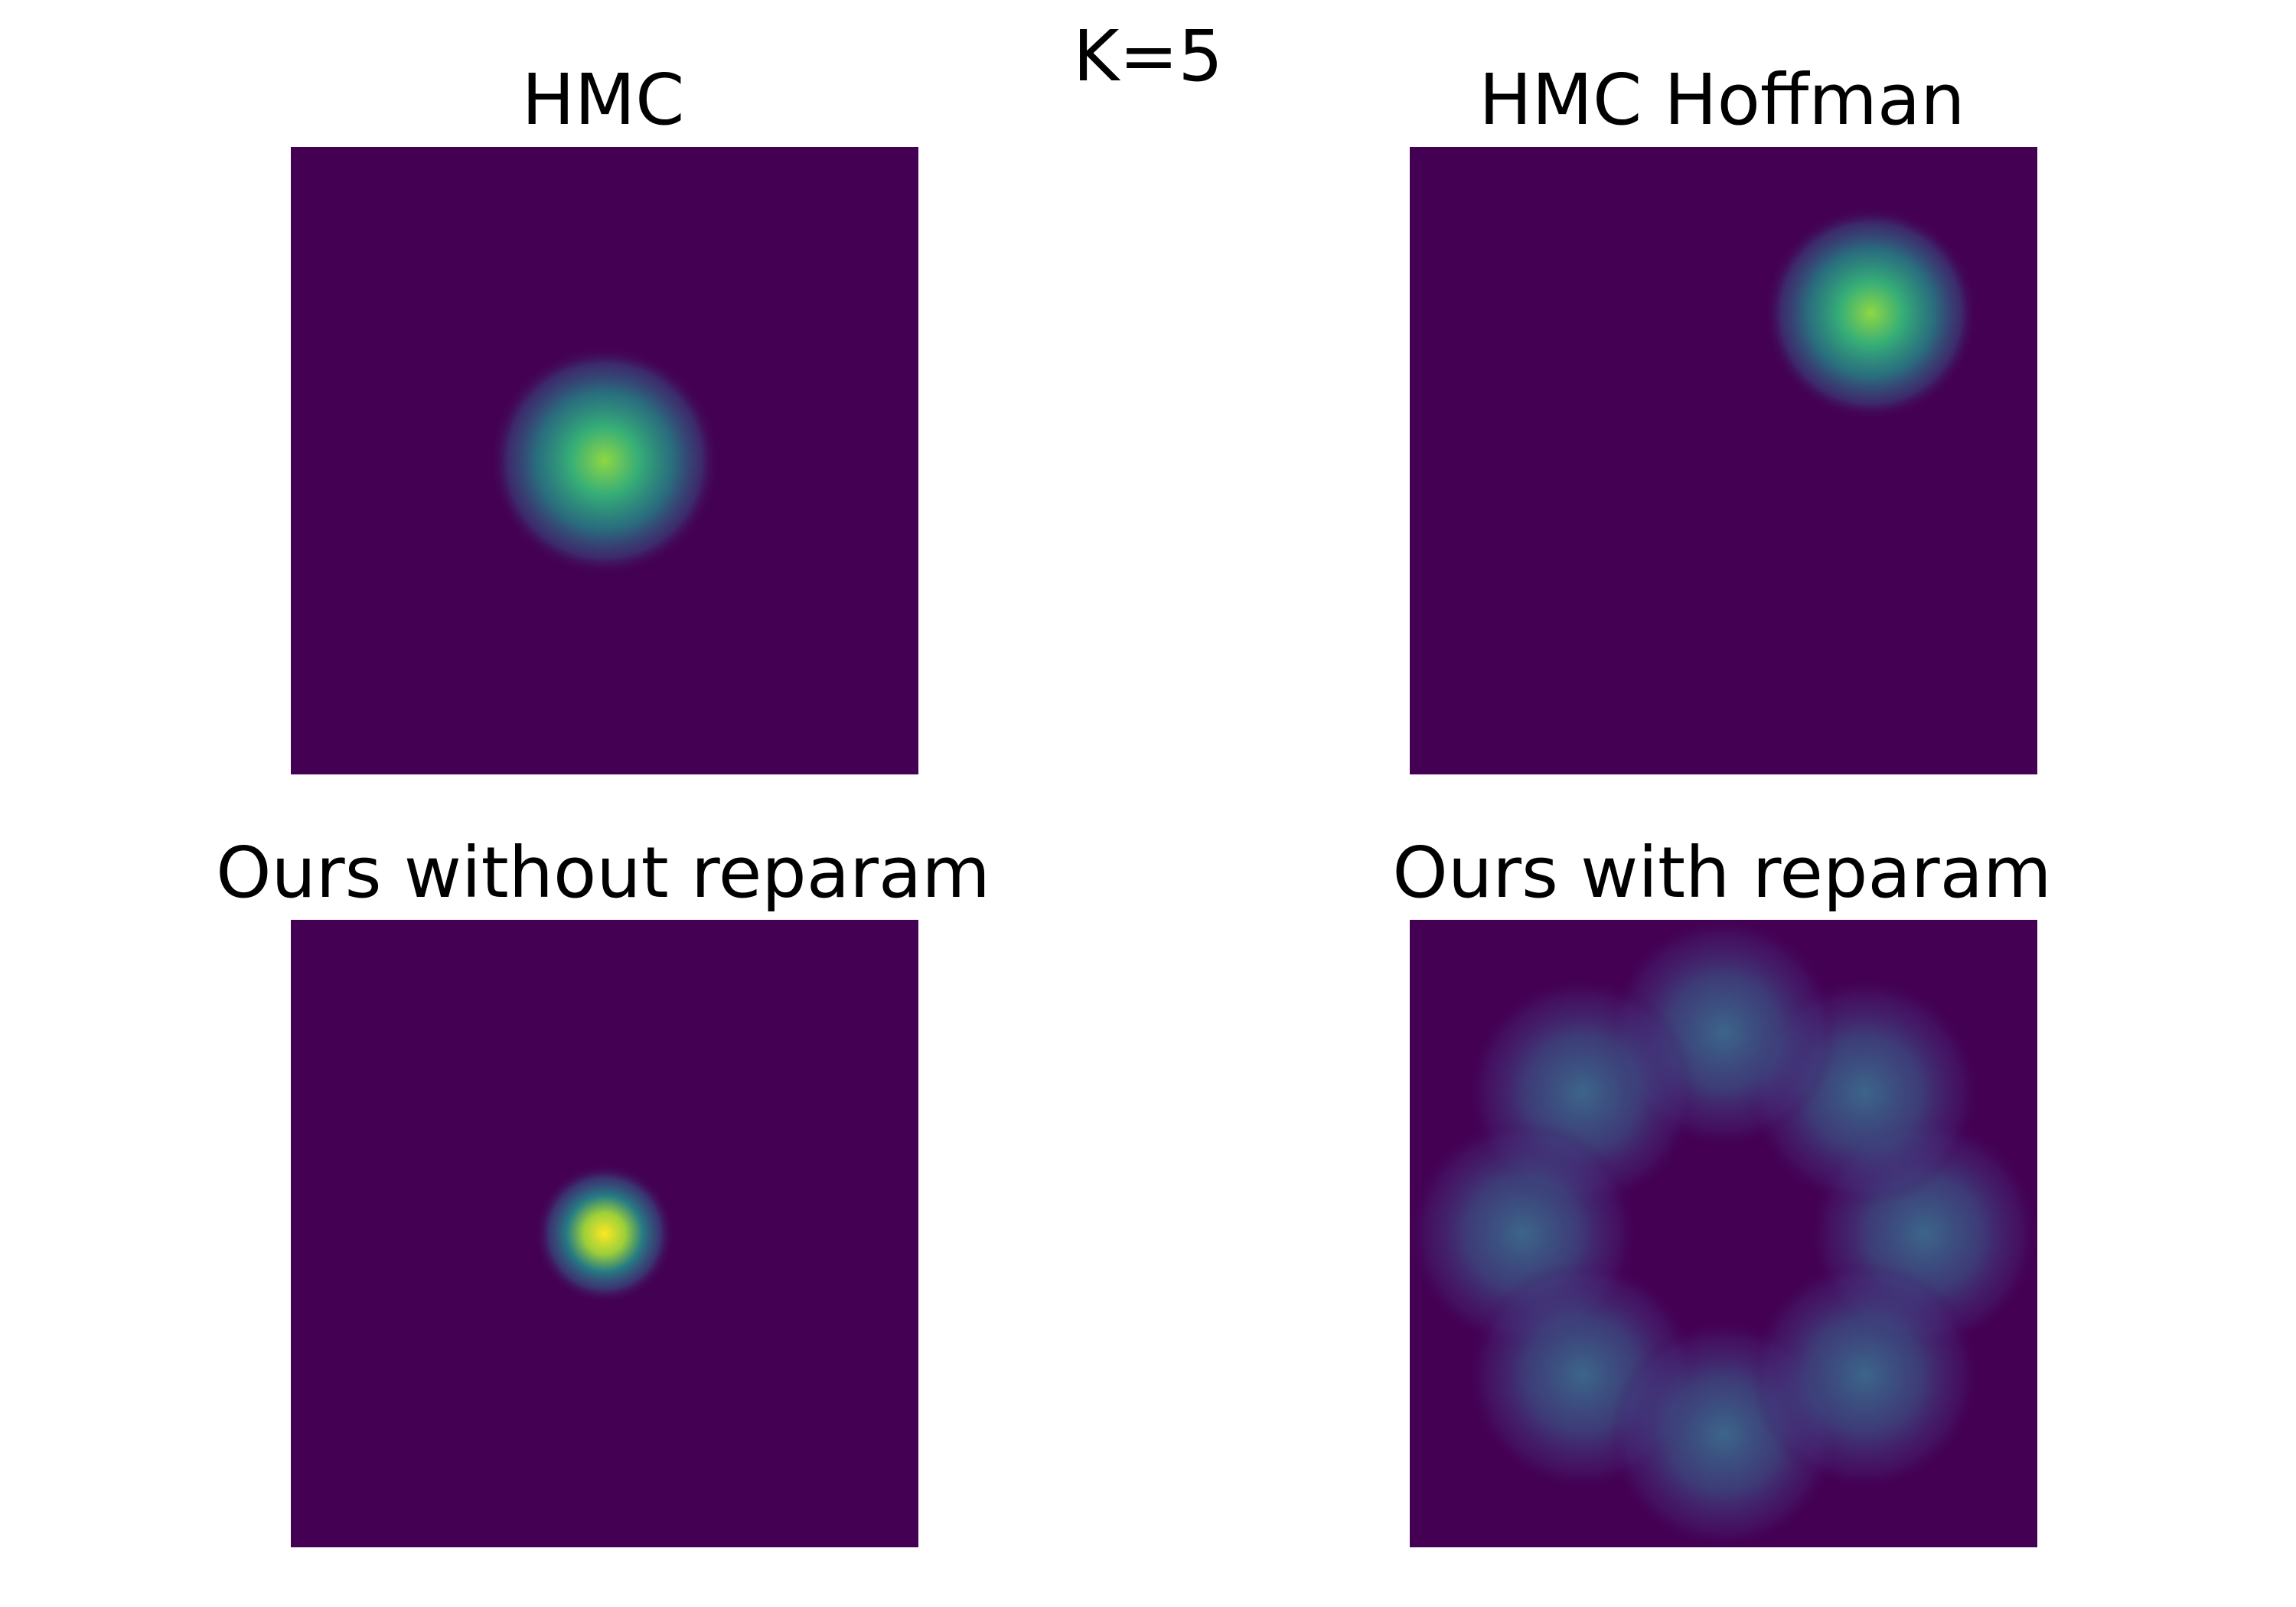  I want to click on heatmap-ours-with-reparam, so click(1723, 1233).